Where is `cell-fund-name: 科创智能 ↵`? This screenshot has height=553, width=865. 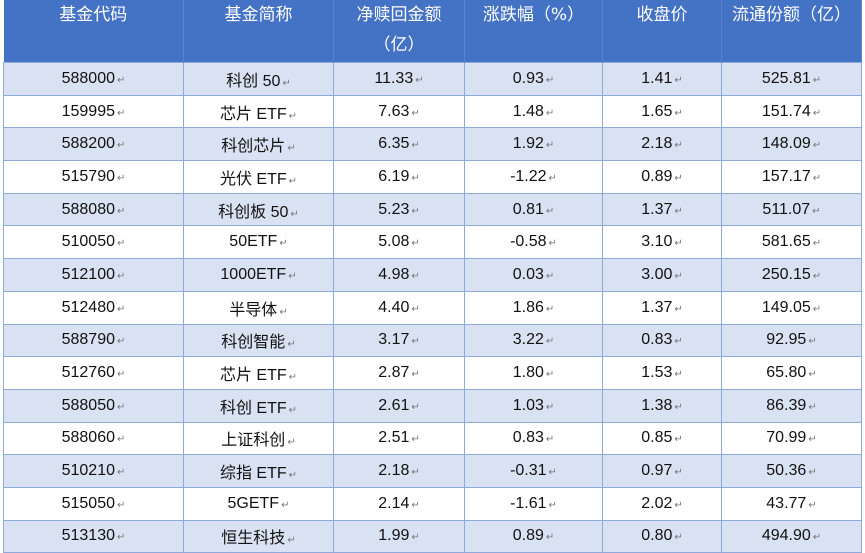 cell-fund-name: 科创智能 ↵ is located at coordinates (258, 340).